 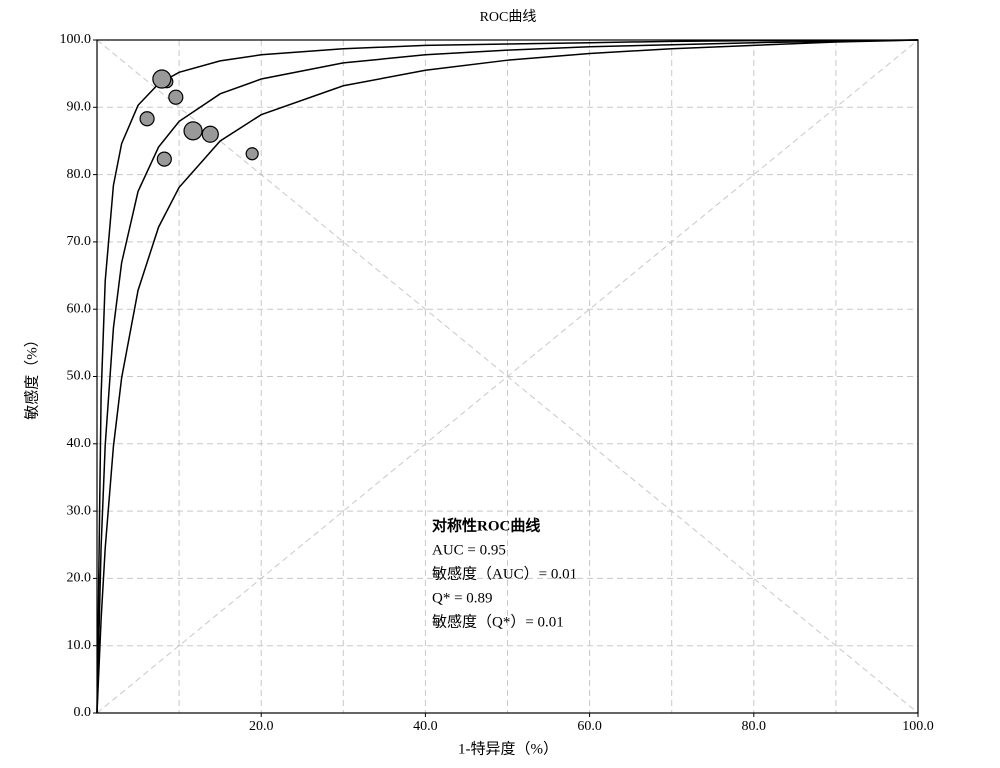 I want to click on y-tick-label: 0.0, so click(x=83, y=712).